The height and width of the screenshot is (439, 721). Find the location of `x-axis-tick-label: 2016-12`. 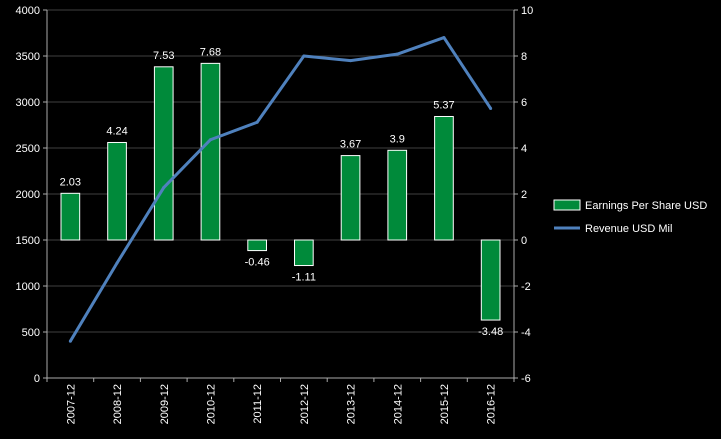

x-axis-tick-label: 2016-12 is located at coordinates (492, 404).